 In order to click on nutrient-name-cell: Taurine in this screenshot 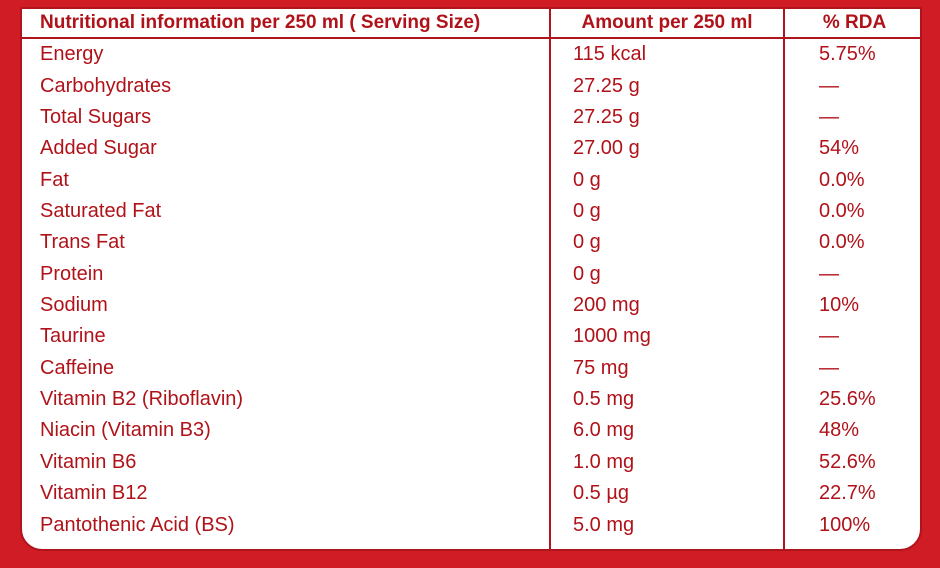, I will do `click(73, 336)`.